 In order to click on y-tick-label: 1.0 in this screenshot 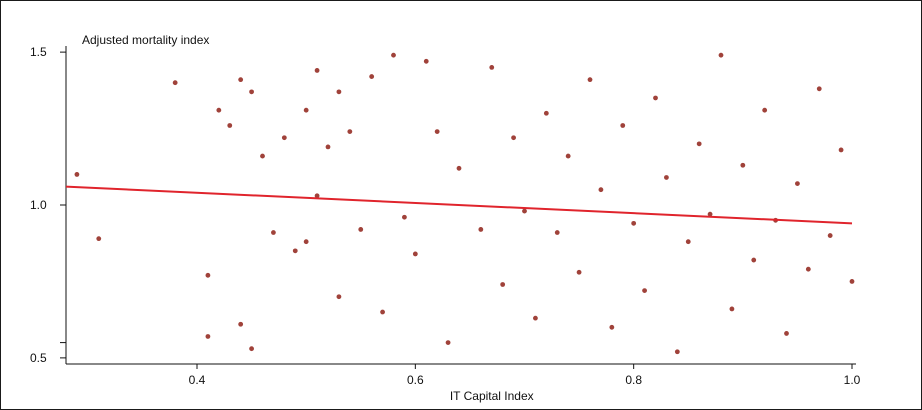, I will do `click(38, 205)`.